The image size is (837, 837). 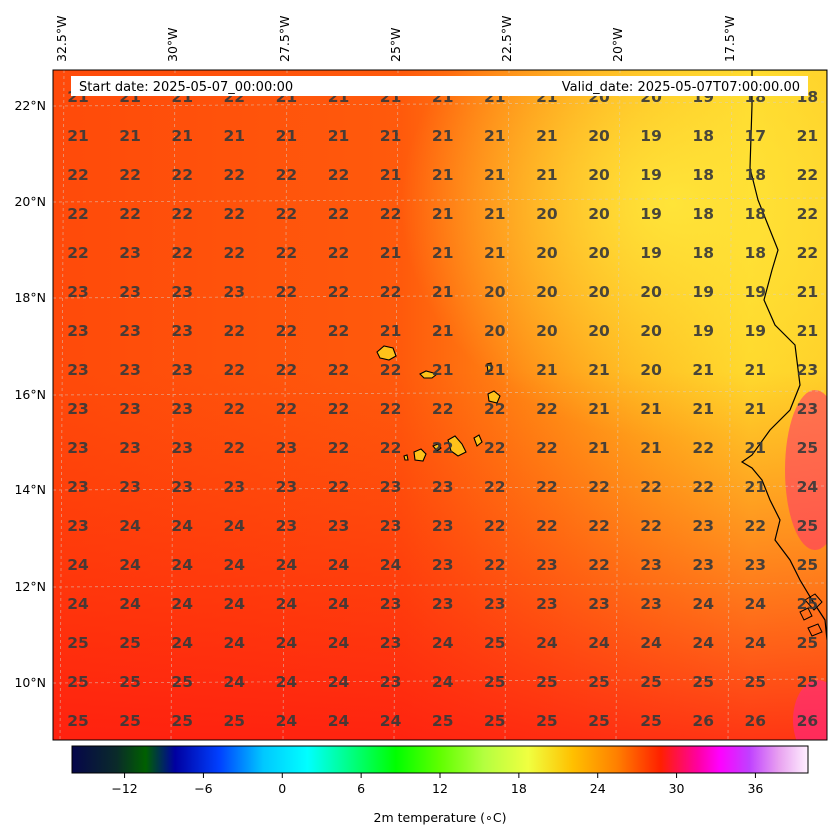 What do you see at coordinates (30, 105) in the screenshot?
I see `latitude-label: 22°N` at bounding box center [30, 105].